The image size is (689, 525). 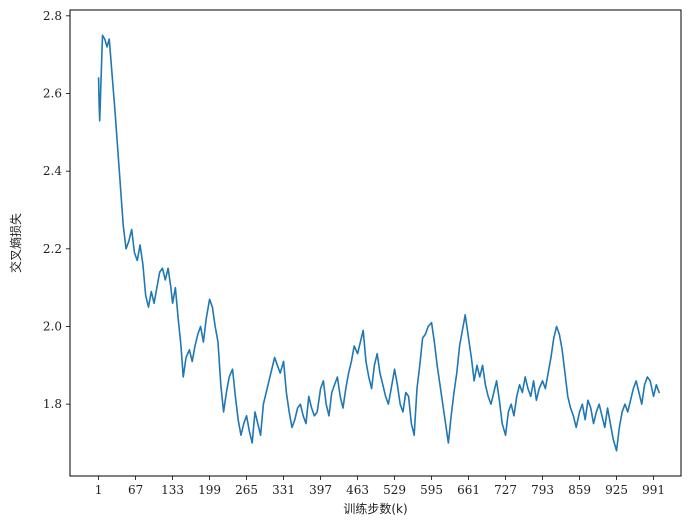 I want to click on x-tick-label: 463, so click(x=357, y=490).